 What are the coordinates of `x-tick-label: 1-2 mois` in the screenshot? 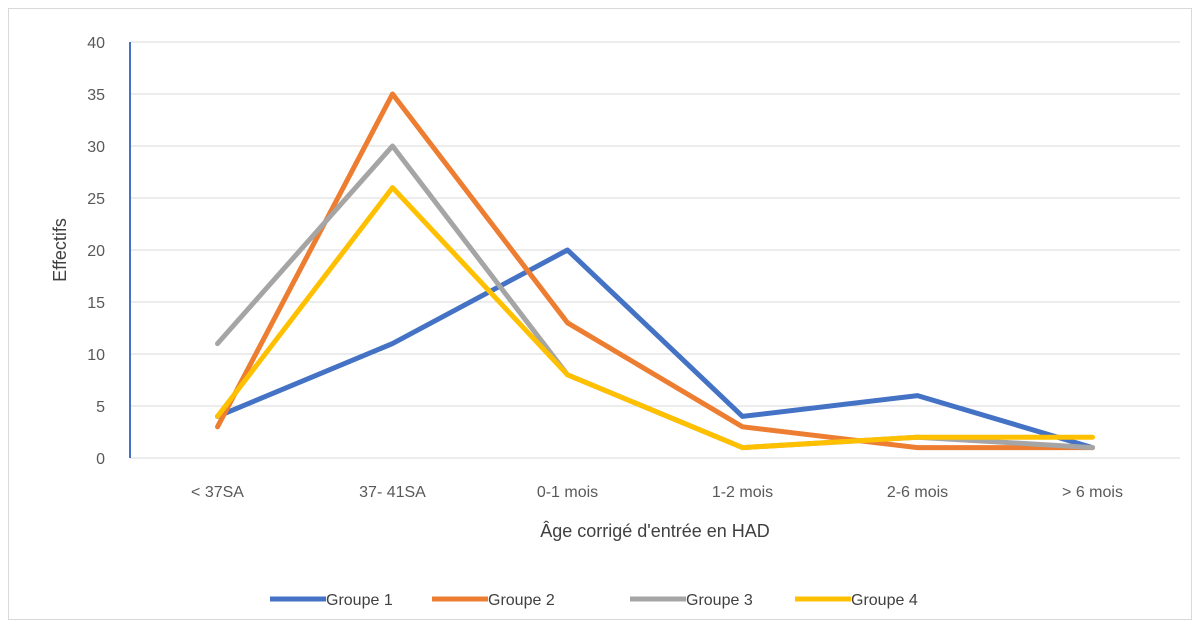 It's located at (742, 492).